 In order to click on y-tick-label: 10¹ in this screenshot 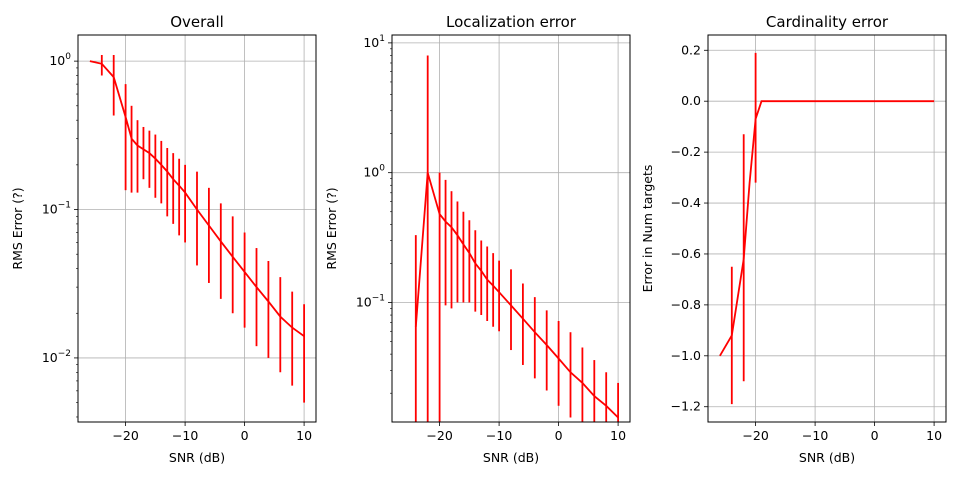, I will do `click(374, 42)`.